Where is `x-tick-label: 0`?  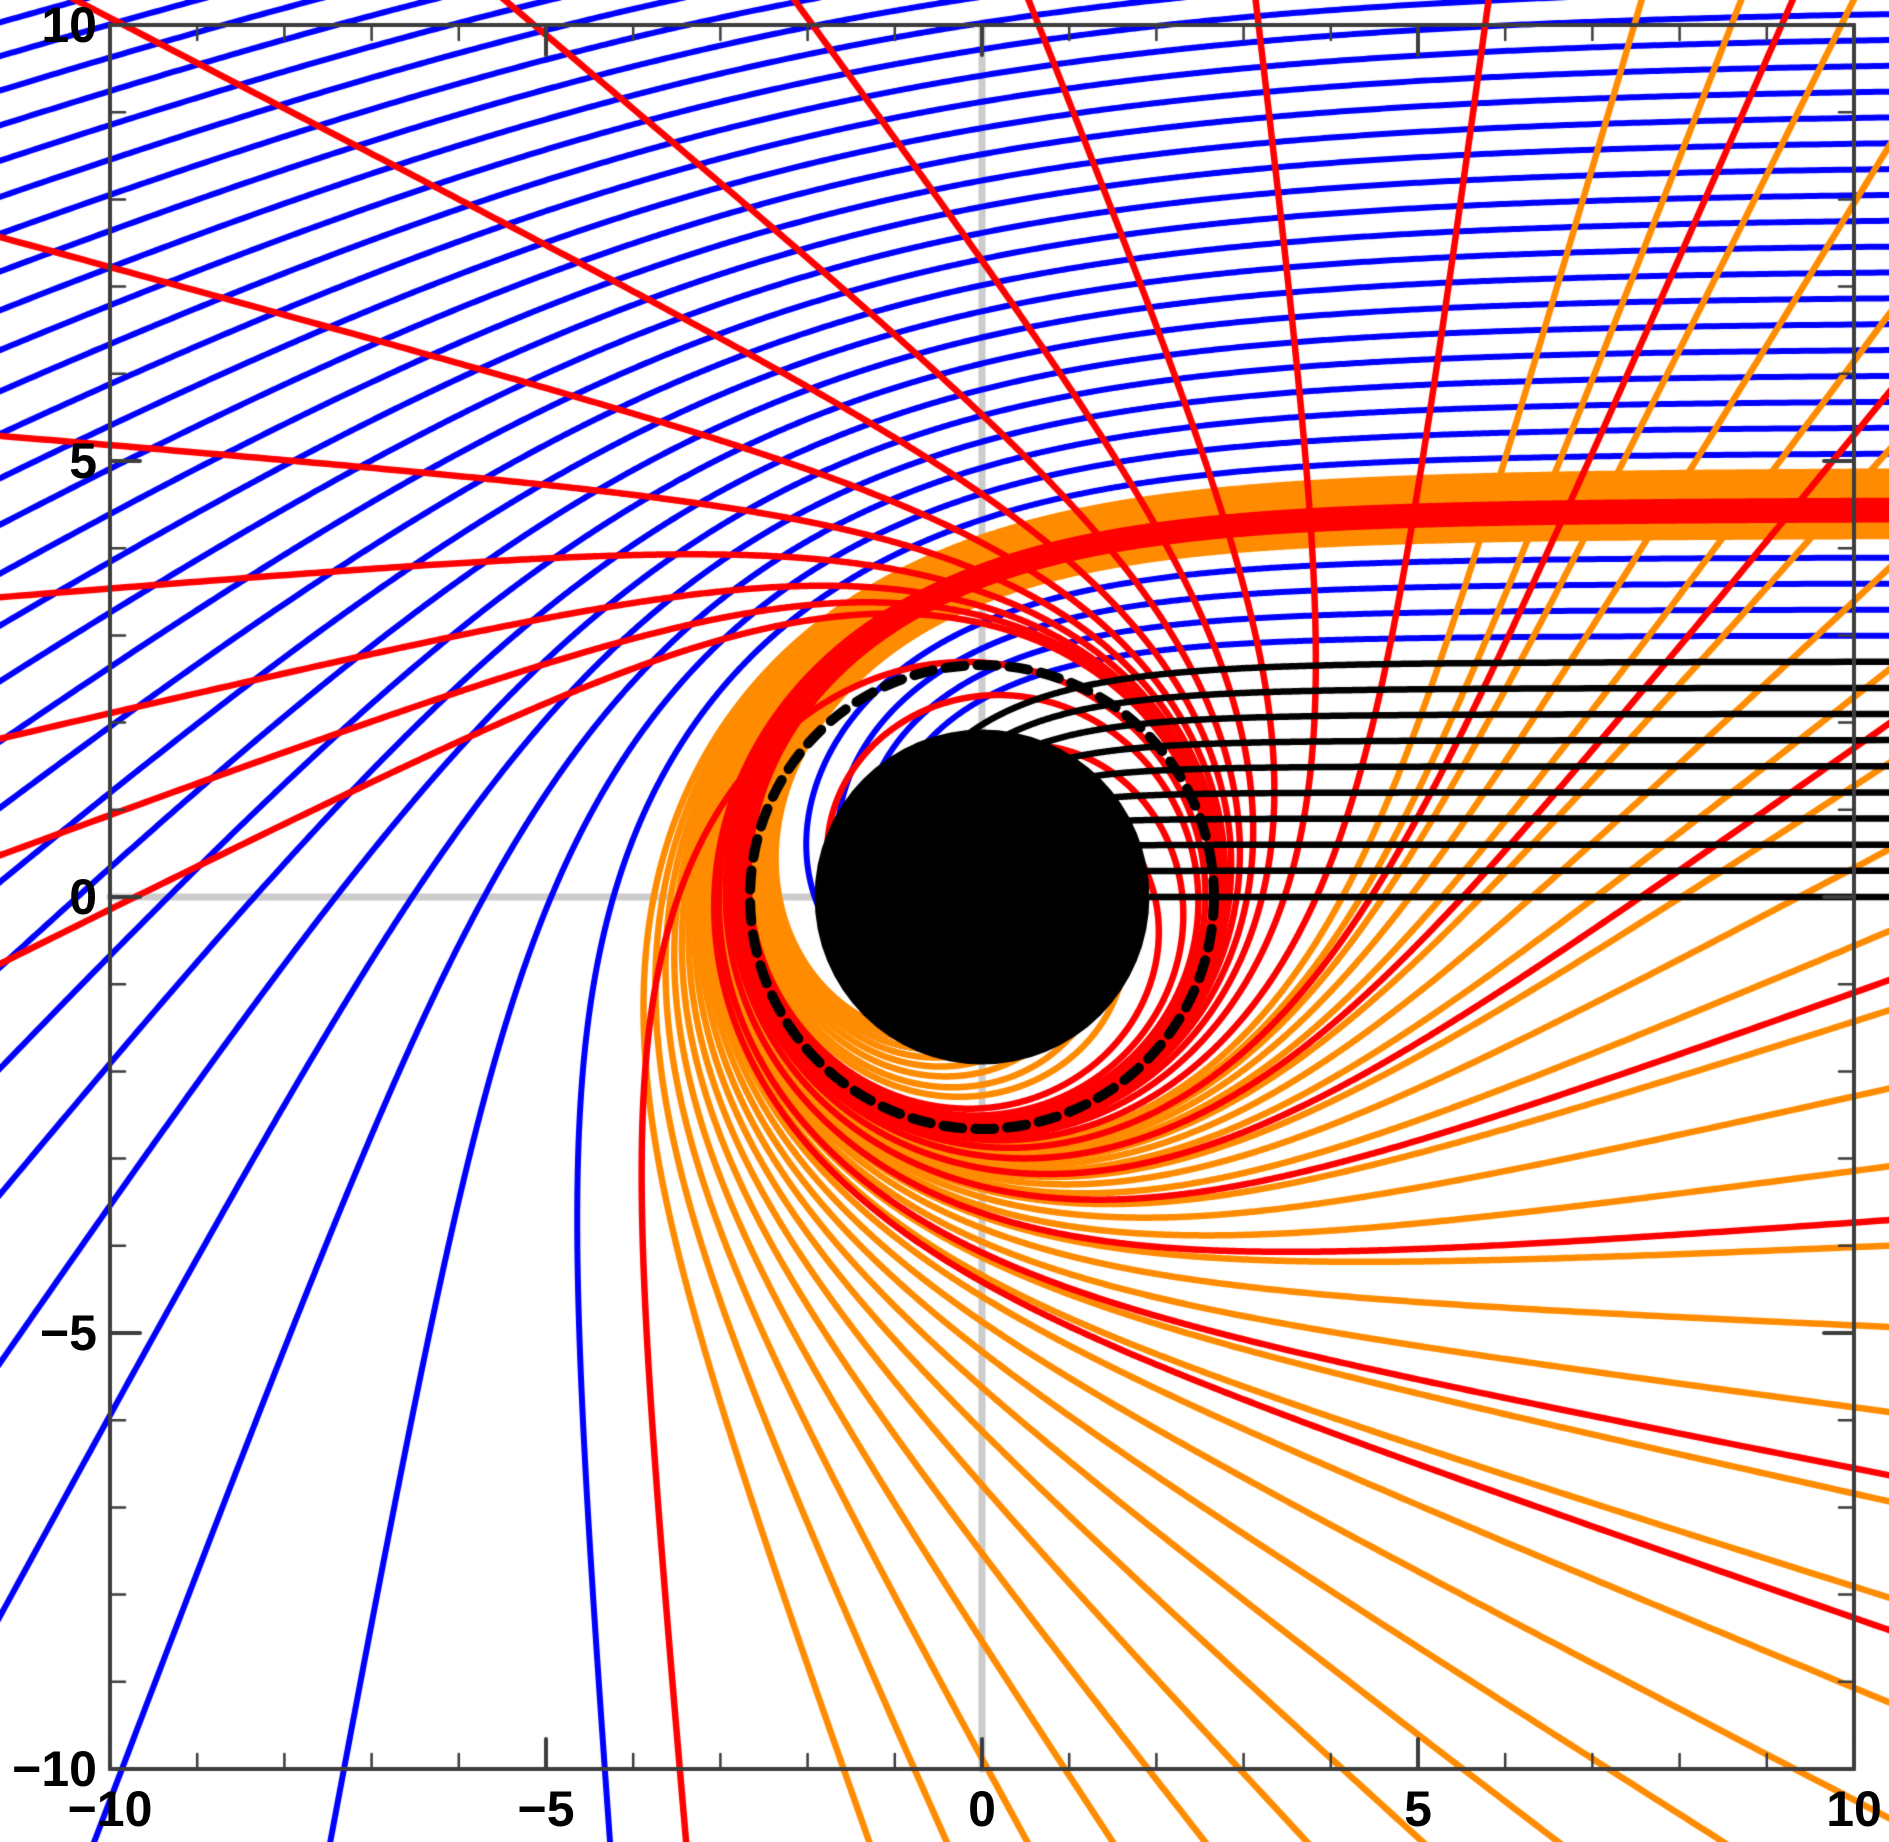
x-tick-label: 0 is located at coordinates (982, 1809).